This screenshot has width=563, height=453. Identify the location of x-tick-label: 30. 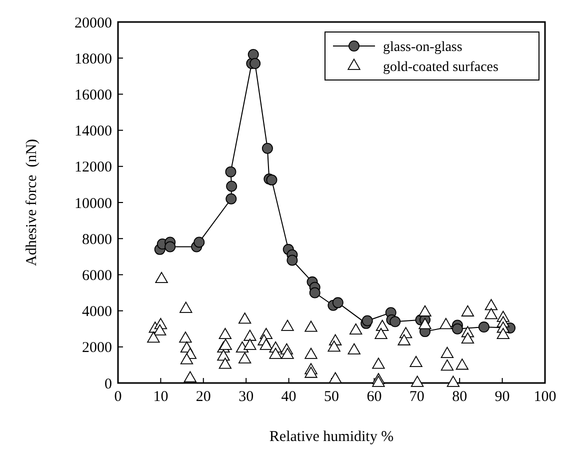
(246, 397).